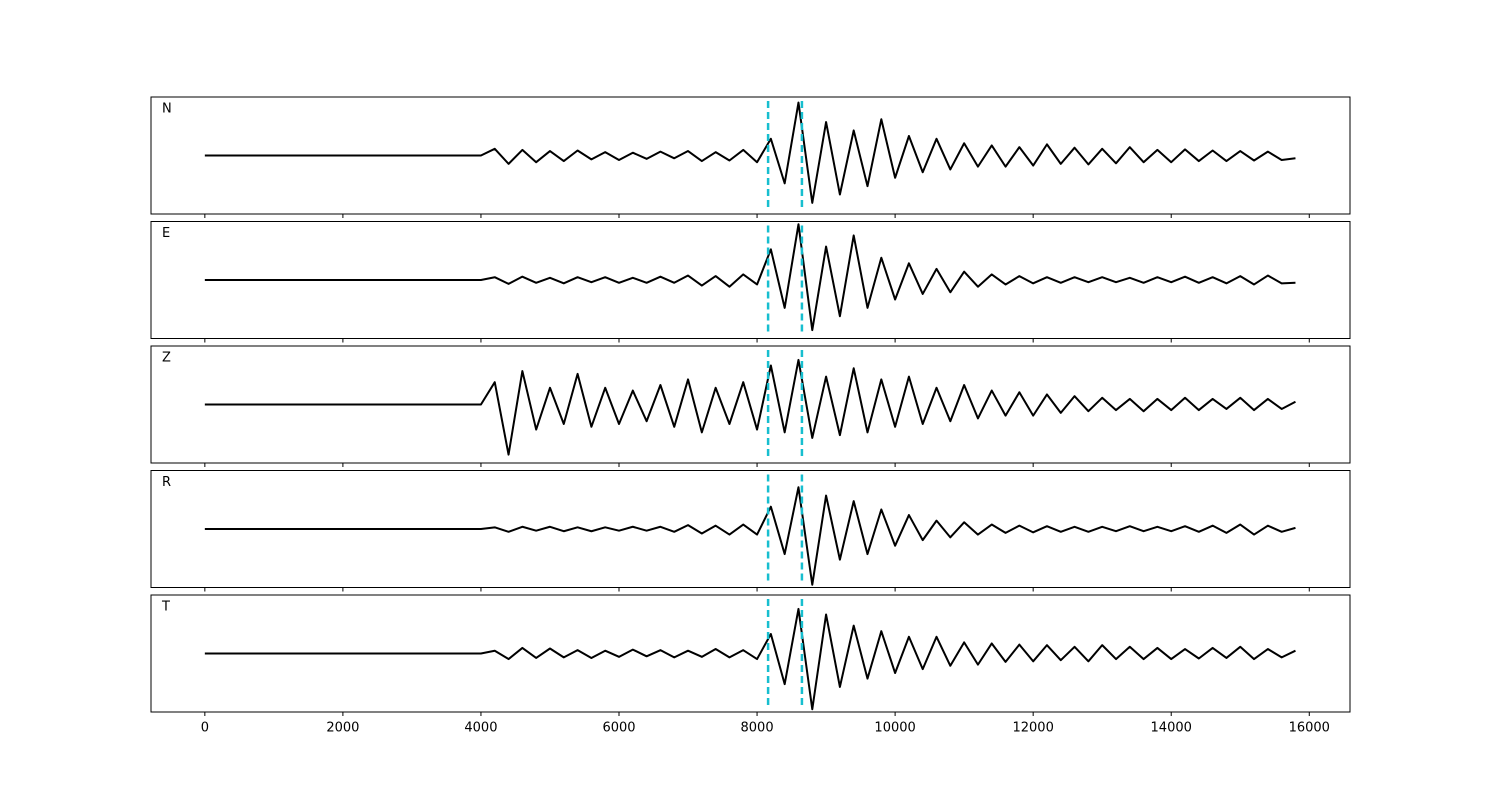 This screenshot has height=800, width=1500. I want to click on panel-label: T, so click(165, 607).